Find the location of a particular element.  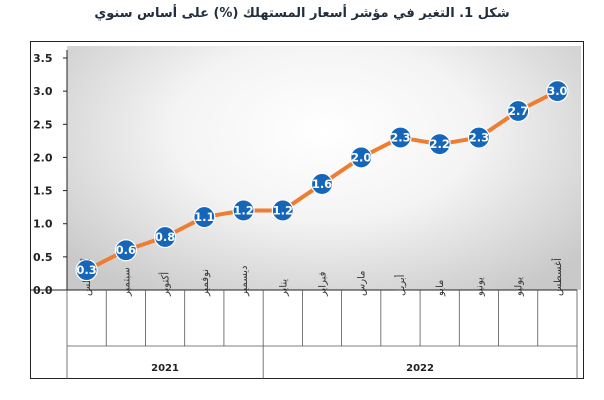

data-label: 0.3 is located at coordinates (86, 270).